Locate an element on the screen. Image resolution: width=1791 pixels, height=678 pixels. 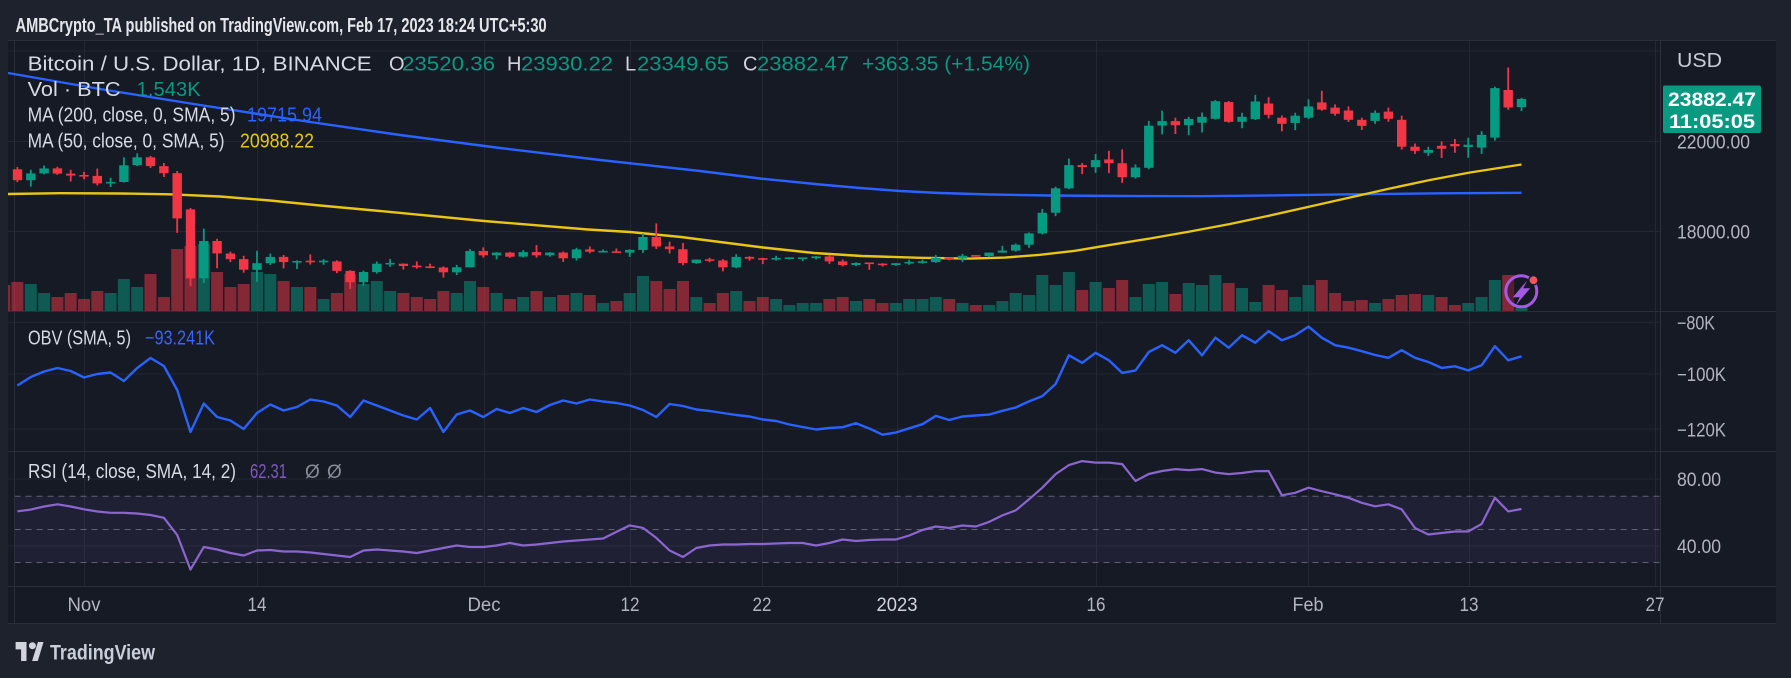
svg-text: USD is located at coordinates (1699, 61).